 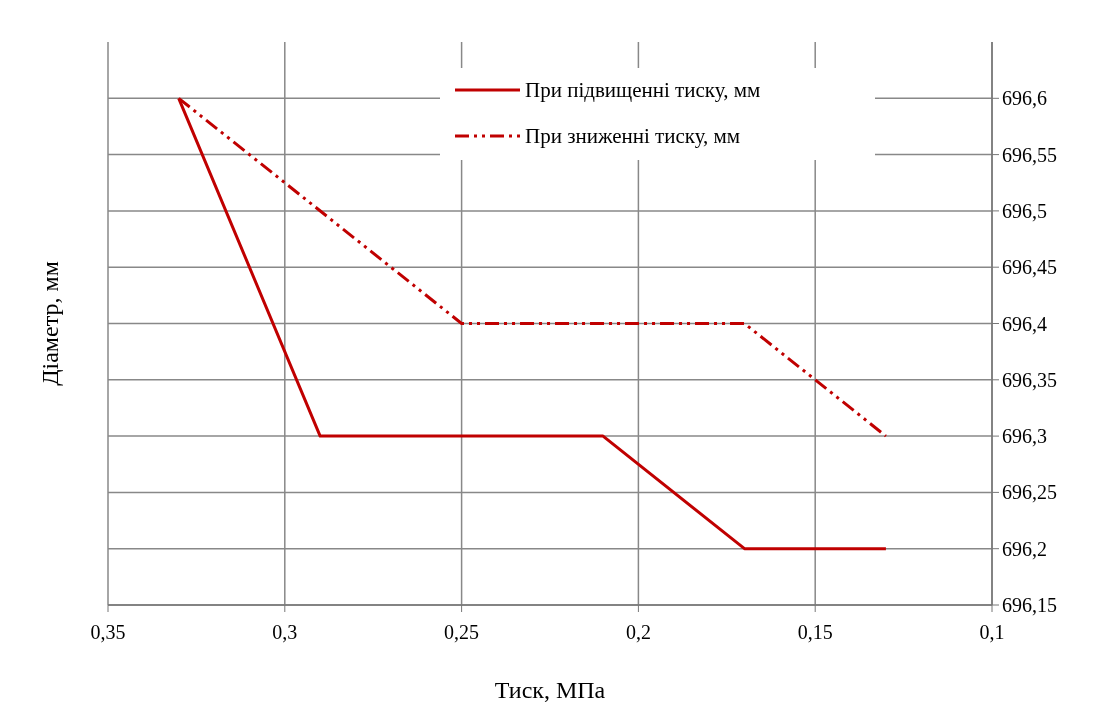 What do you see at coordinates (550, 690) in the screenshot?
I see `x-axis-title: Тиск, МПа` at bounding box center [550, 690].